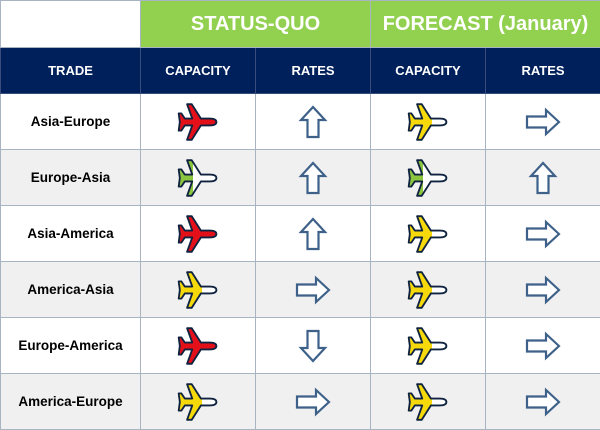  I want to click on table-row: America-Asia, so click(300, 290).